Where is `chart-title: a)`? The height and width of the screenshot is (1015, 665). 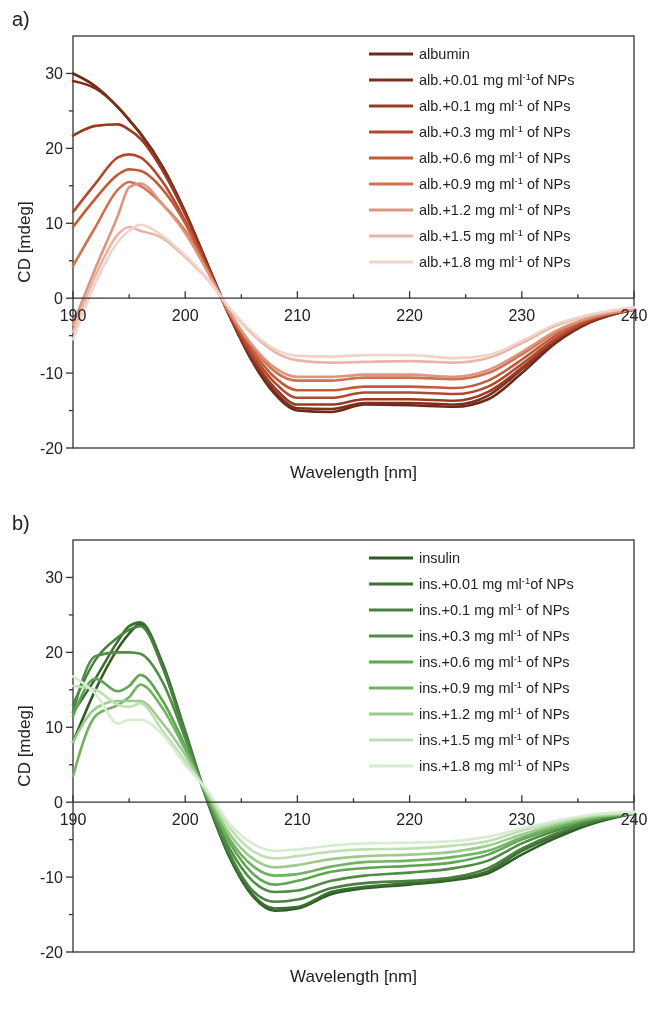 chart-title: a) is located at coordinates (21, 19).